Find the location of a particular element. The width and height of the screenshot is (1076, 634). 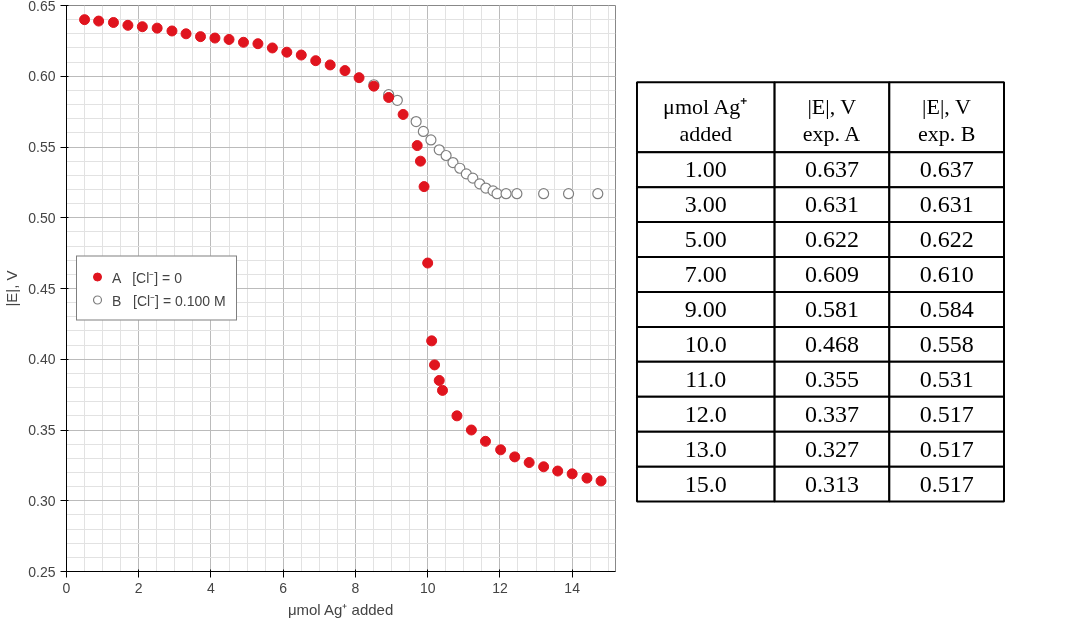

text: 0.327 is located at coordinates (831, 448).